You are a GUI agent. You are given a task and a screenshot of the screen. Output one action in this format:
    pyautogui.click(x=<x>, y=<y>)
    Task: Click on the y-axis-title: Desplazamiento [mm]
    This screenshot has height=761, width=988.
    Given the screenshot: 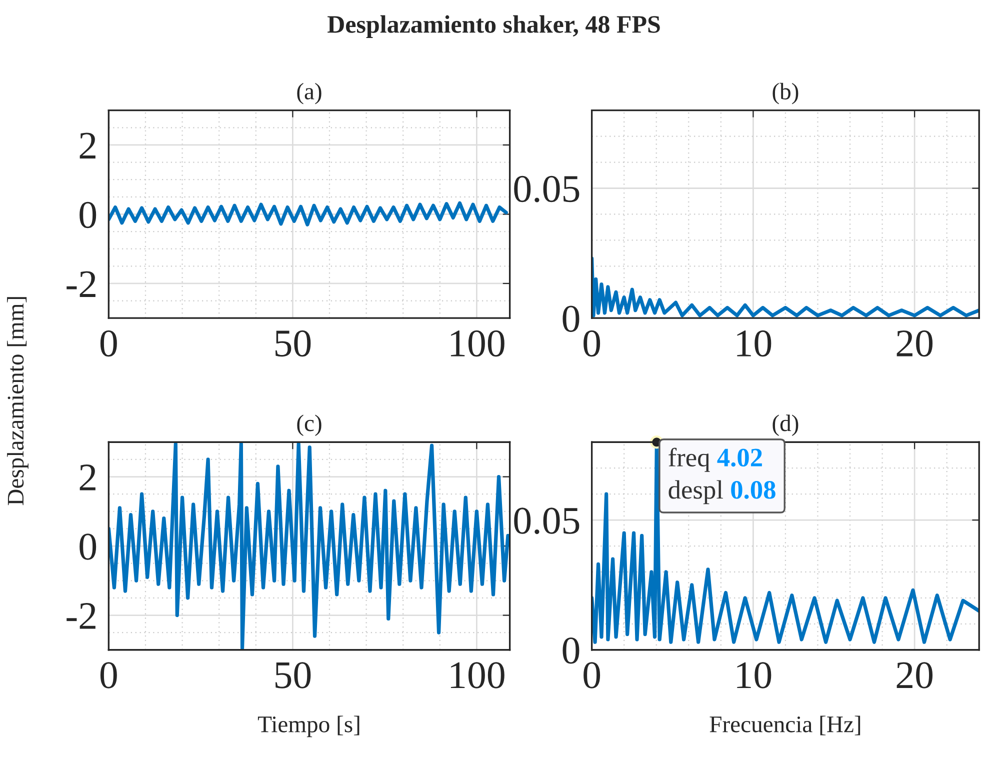 What is the action you would take?
    pyautogui.click(x=17, y=401)
    